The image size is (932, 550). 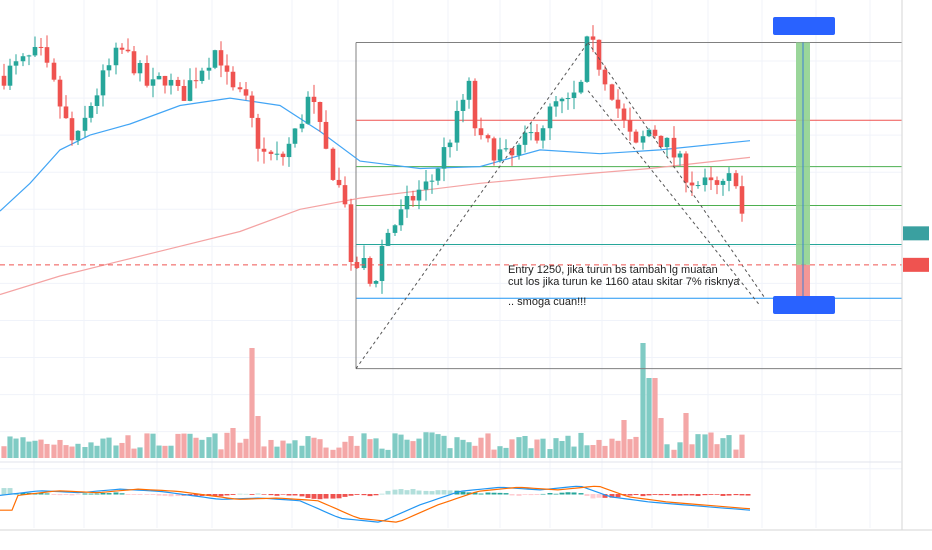 What do you see at coordinates (804, 26) in the screenshot?
I see `target-box` at bounding box center [804, 26].